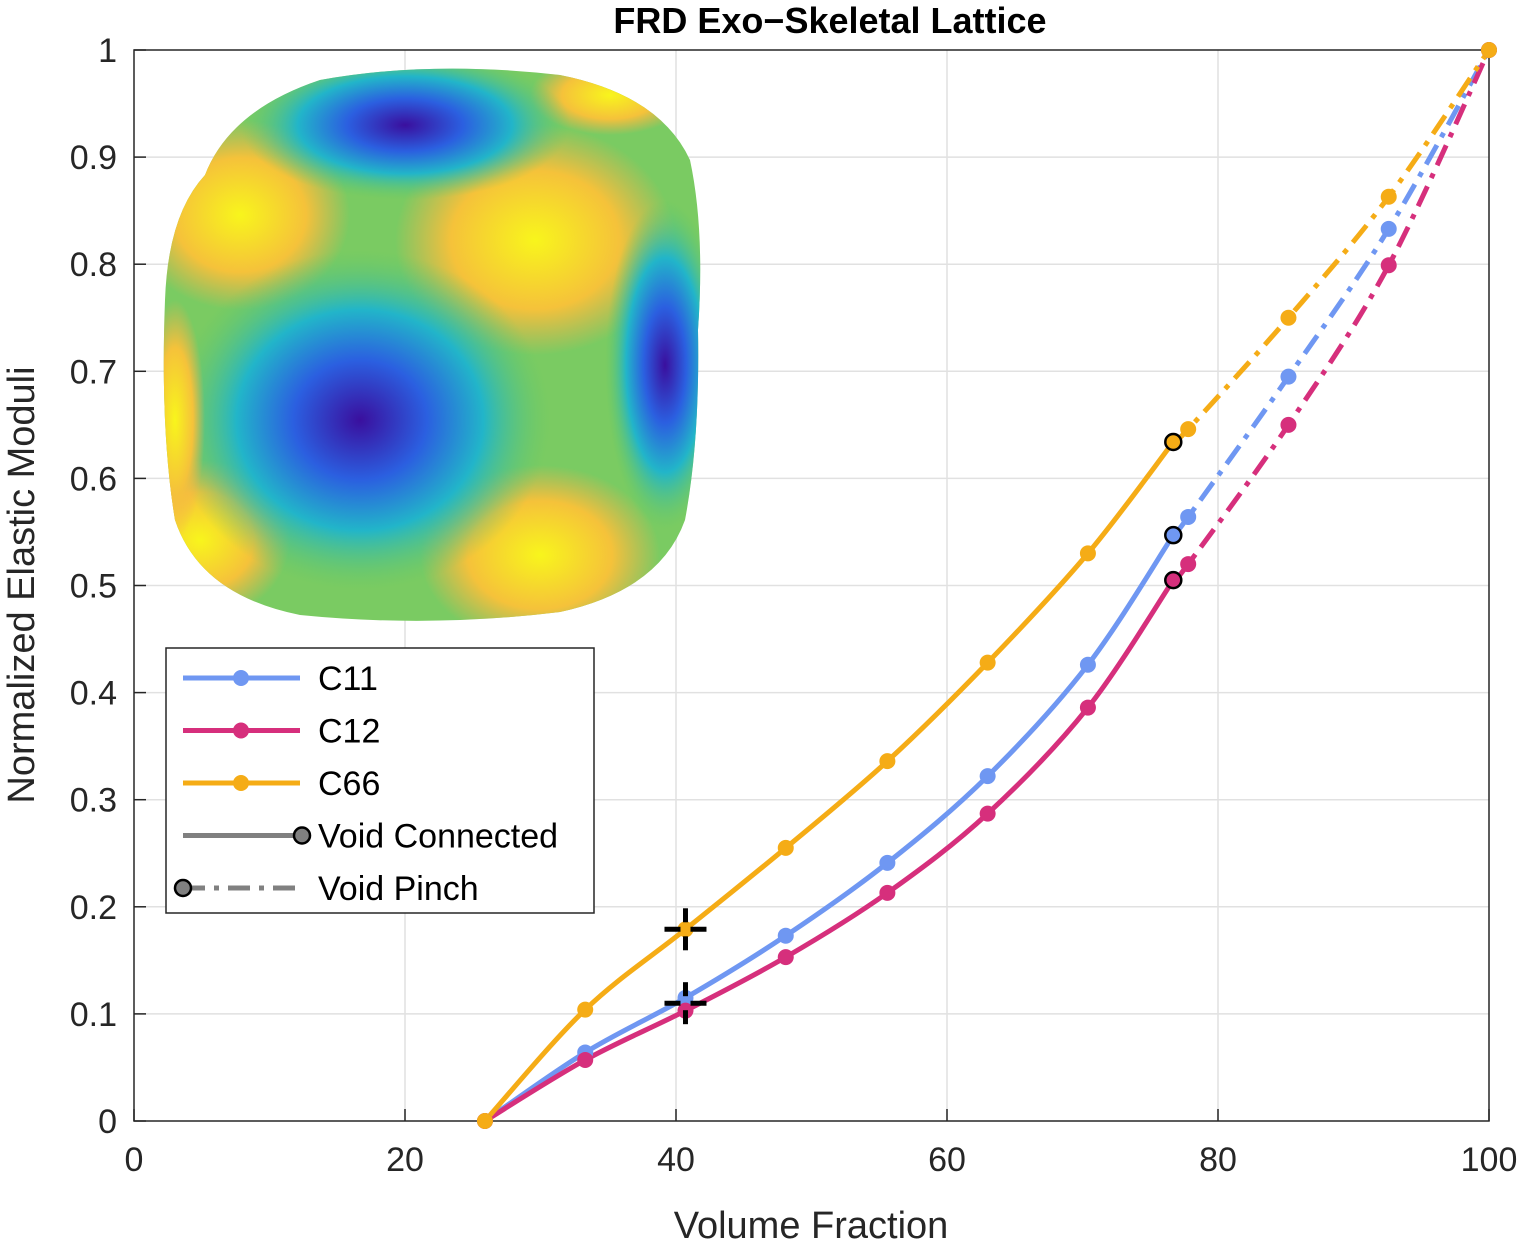 This screenshot has height=1244, width=1524. I want to click on x-tick-label: 20, so click(405, 1160).